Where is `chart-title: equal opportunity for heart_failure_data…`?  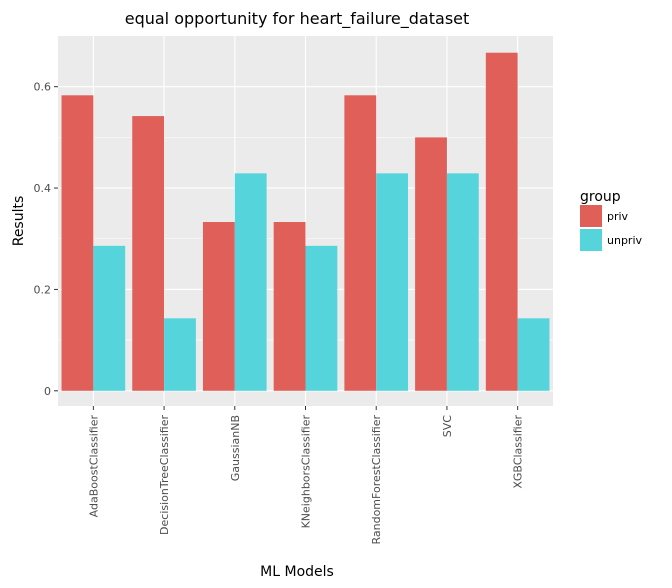
chart-title: equal opportunity for heart_failure_data… is located at coordinates (297, 19).